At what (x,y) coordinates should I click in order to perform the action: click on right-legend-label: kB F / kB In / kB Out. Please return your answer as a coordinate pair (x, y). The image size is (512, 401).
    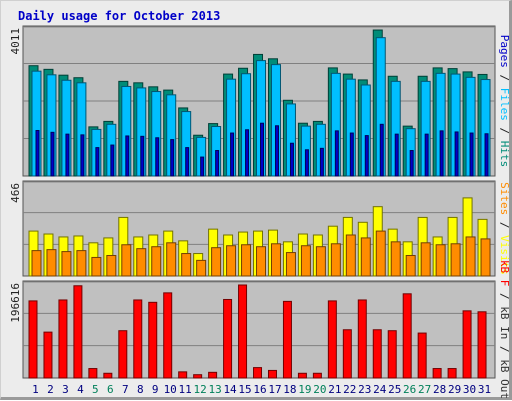
    Looking at the image, I should click on (504, 329).